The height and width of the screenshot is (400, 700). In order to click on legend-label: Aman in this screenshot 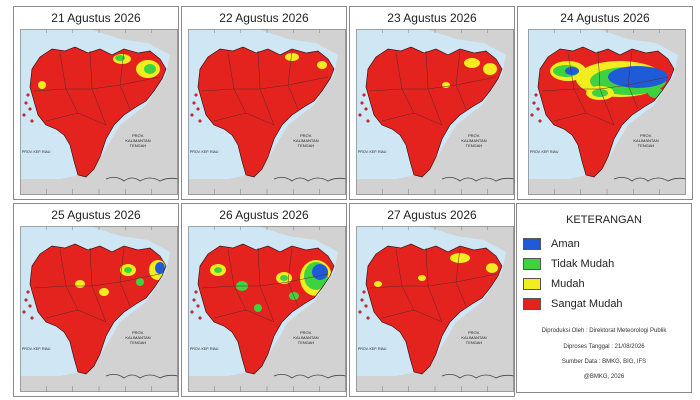, I will do `click(565, 244)`.